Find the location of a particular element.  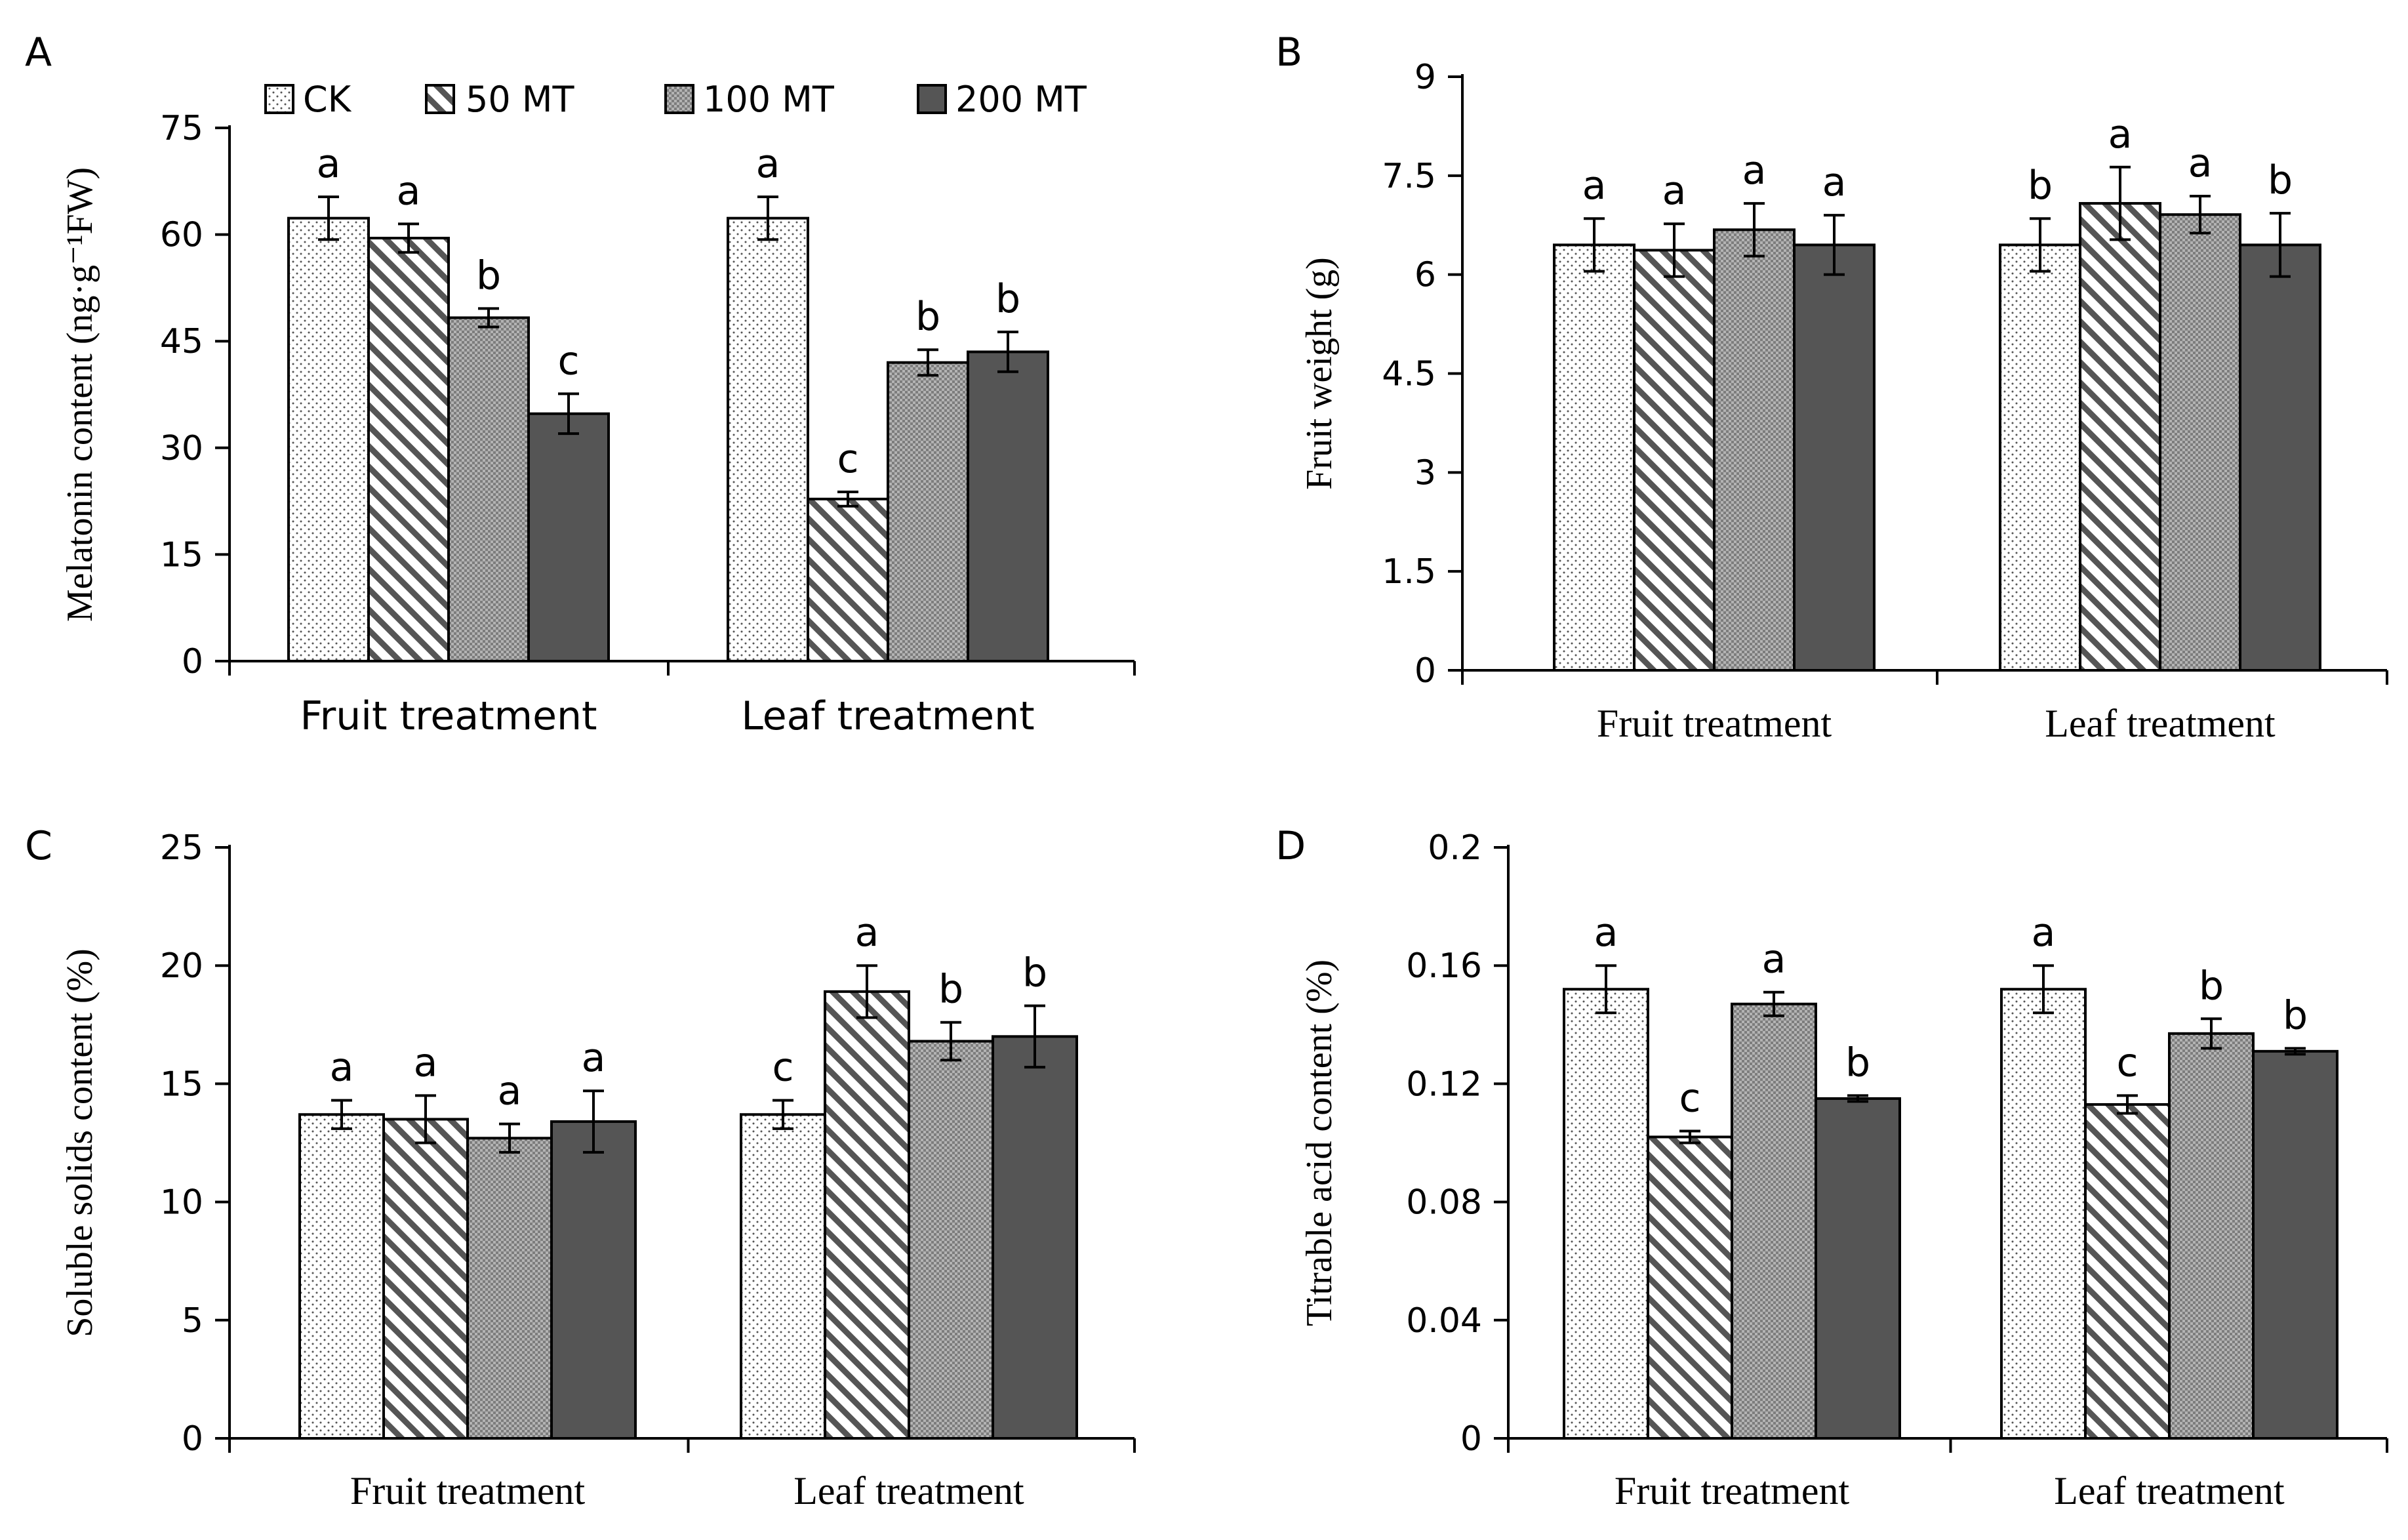

y-tick-label: 5 is located at coordinates (193, 1321).